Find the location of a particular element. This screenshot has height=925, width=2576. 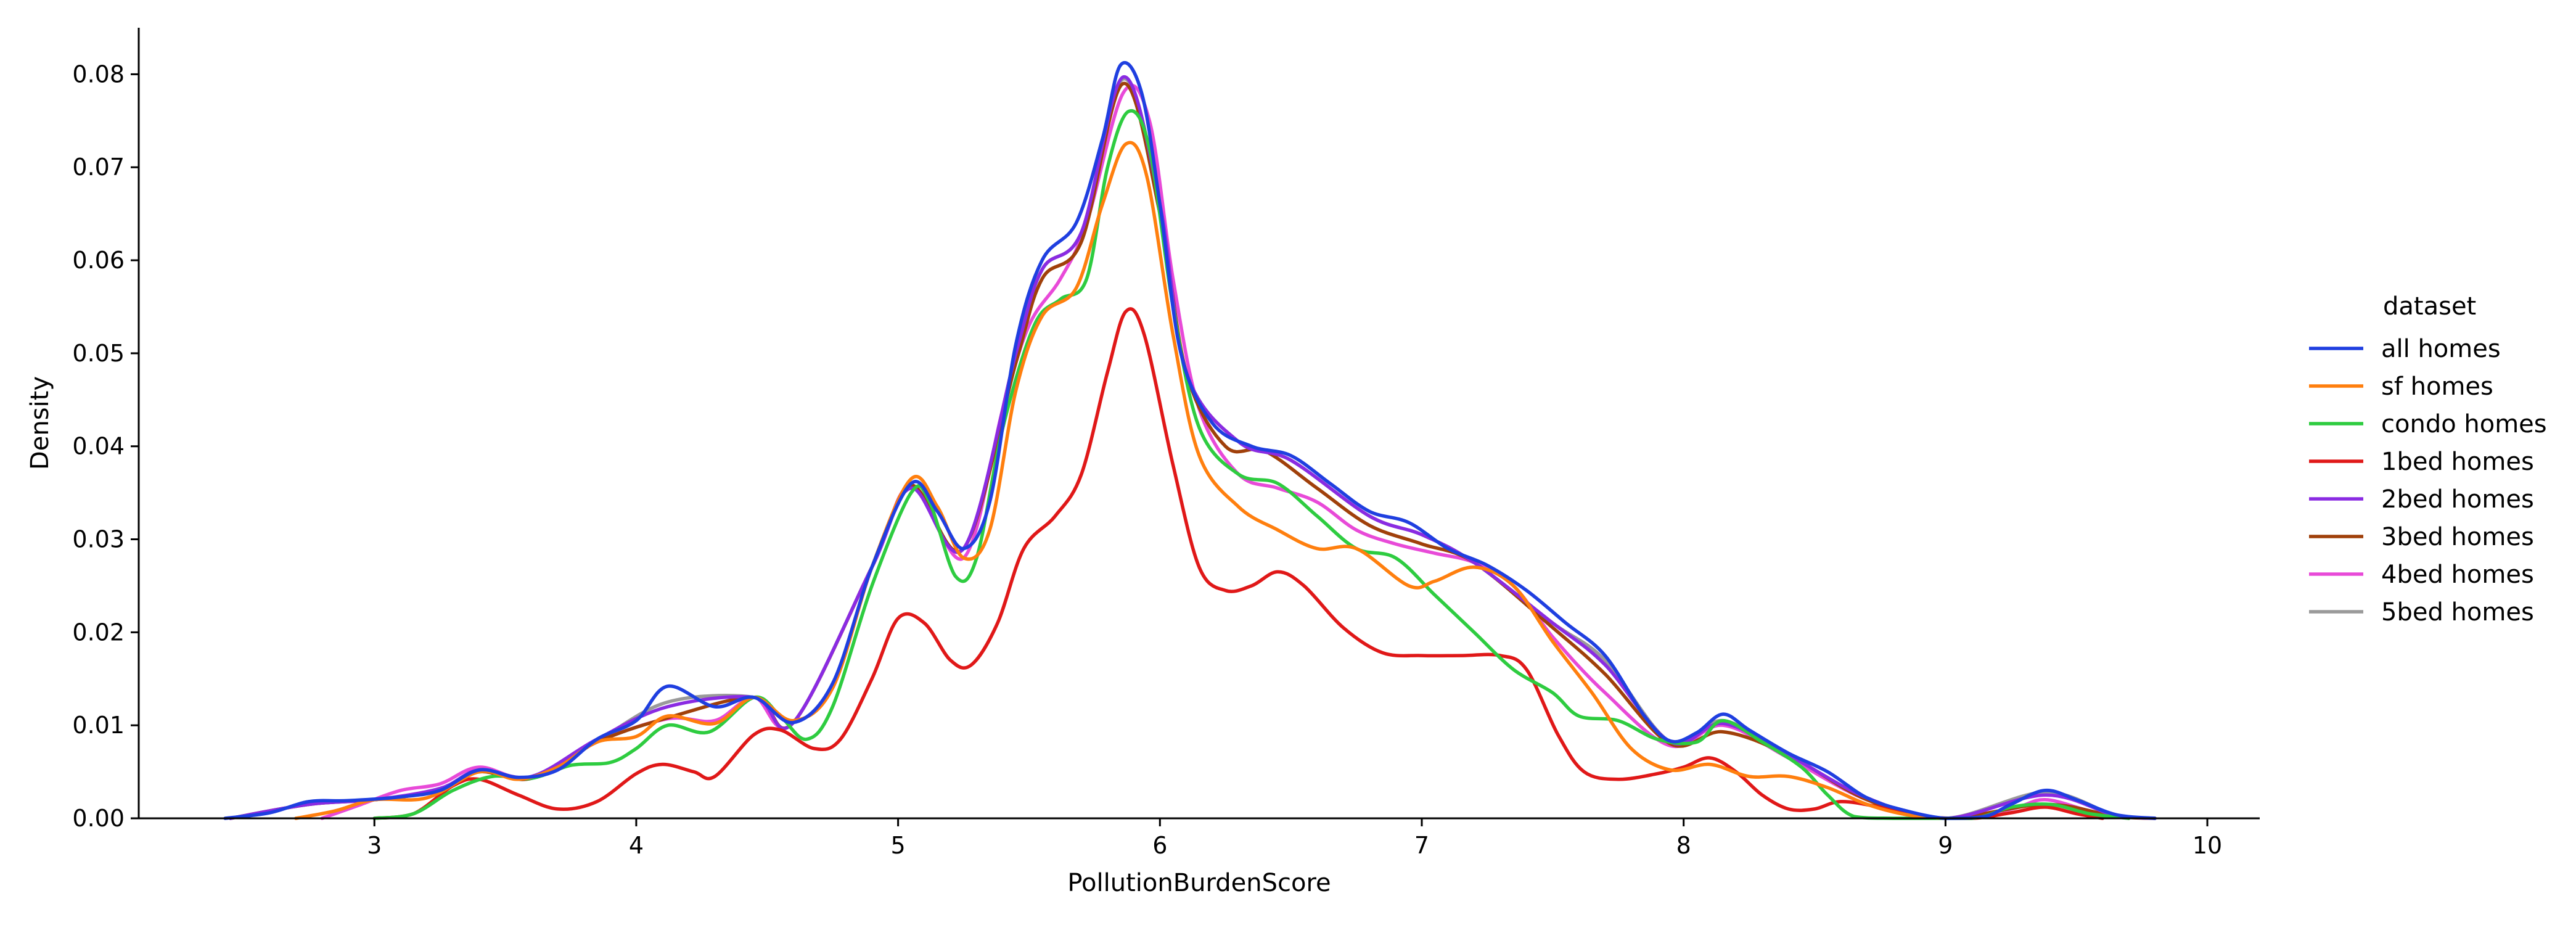

y-tick-label: 0.02 is located at coordinates (98, 632).